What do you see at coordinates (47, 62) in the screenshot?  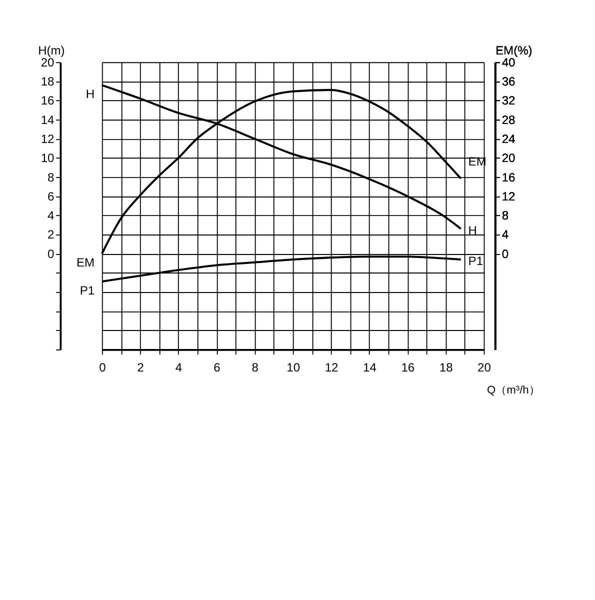 I see `y-tick-label: 20` at bounding box center [47, 62].